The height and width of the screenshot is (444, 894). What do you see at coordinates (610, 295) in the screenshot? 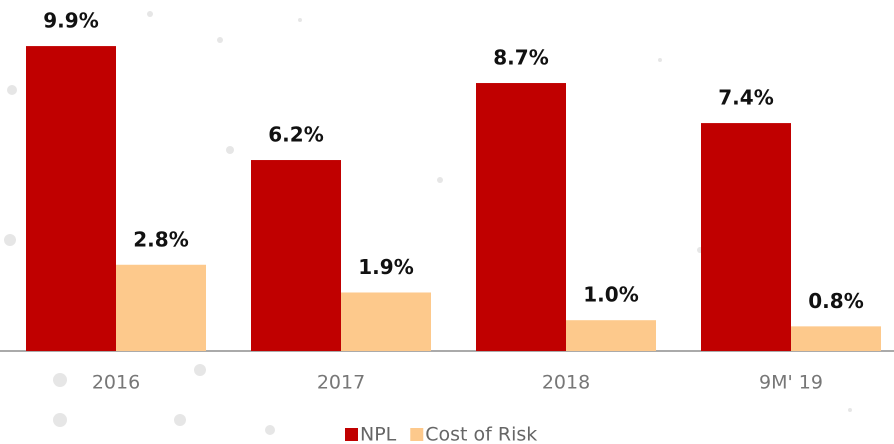
I see `data-label: 1.0%` at bounding box center [610, 295].